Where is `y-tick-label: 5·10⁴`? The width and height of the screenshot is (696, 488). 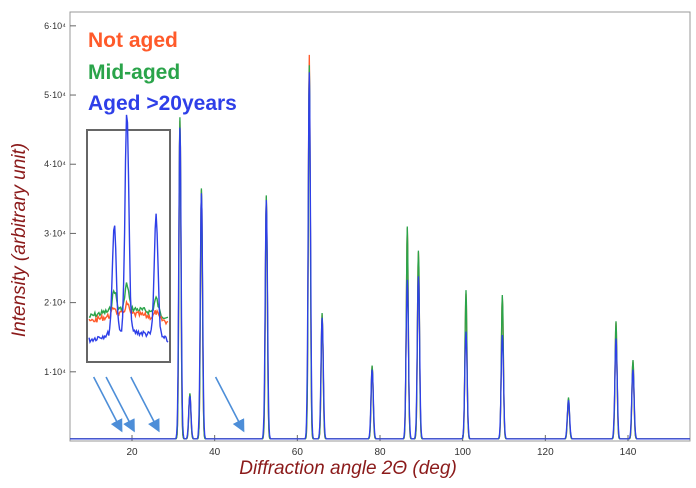
y-tick-label: 5·10⁴ is located at coordinates (55, 95).